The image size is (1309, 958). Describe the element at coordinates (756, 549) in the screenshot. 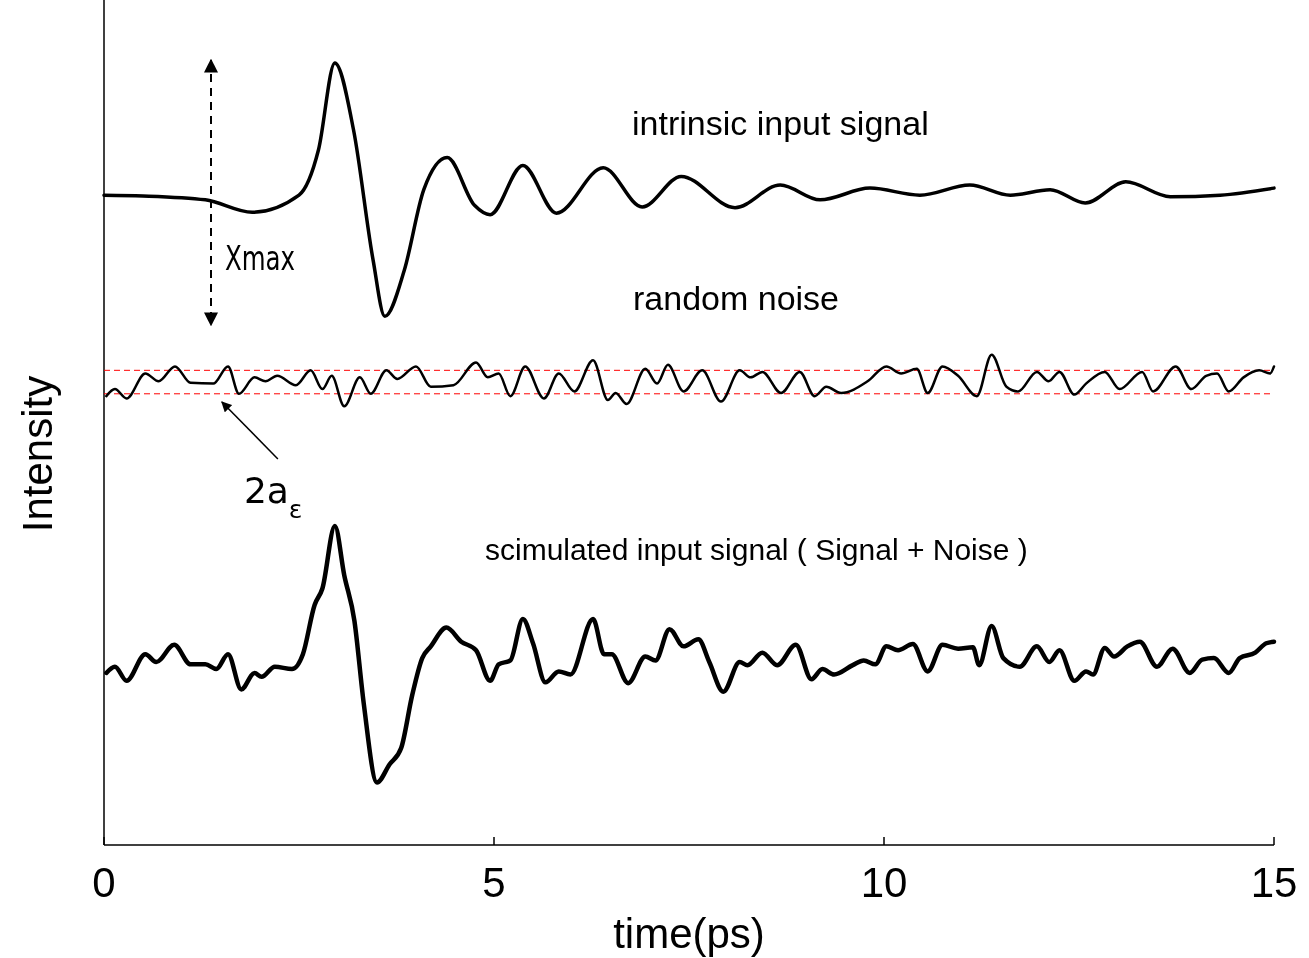

I see `text: scimulated input signal ( Signal + Noise )` at that location.